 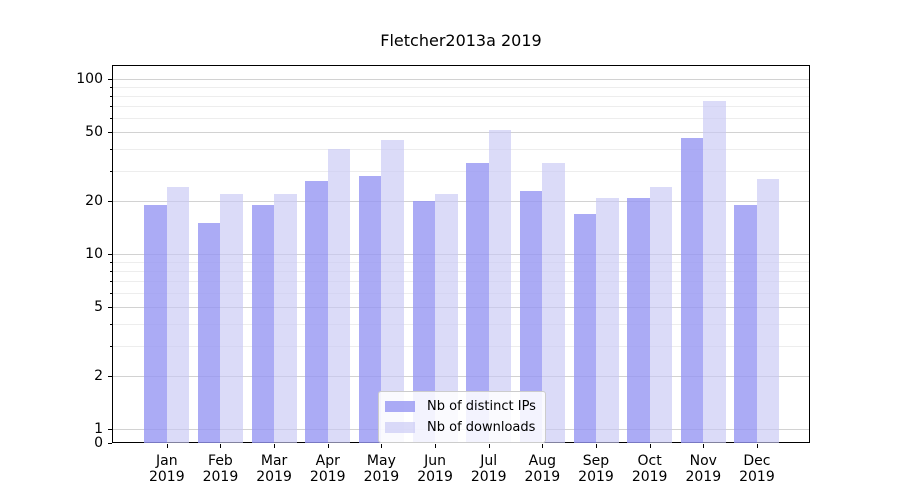 What do you see at coordinates (220, 461) in the screenshot?
I see `x-tick-label-line: Feb` at bounding box center [220, 461].